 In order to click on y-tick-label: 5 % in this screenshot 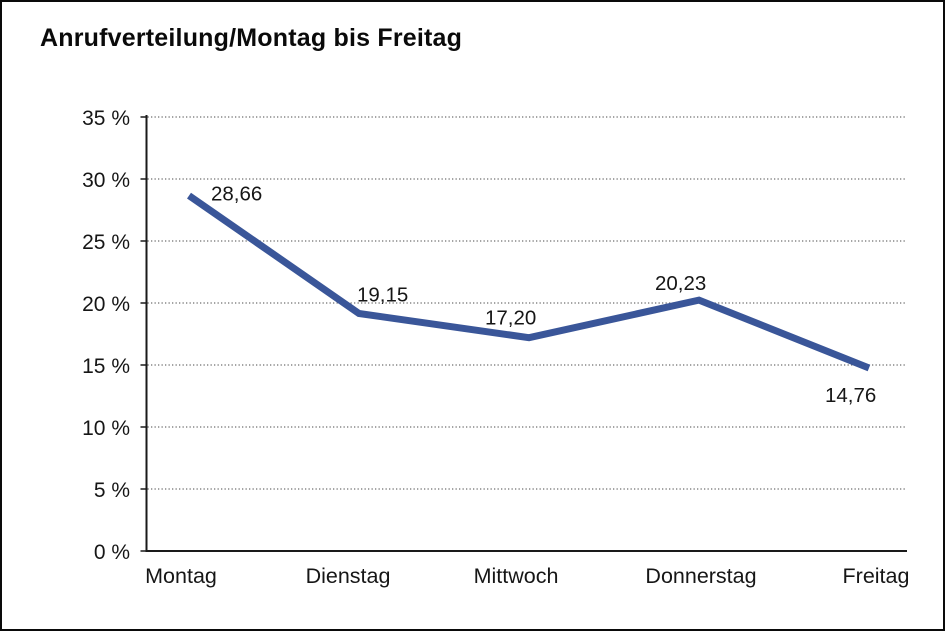, I will do `click(112, 490)`.